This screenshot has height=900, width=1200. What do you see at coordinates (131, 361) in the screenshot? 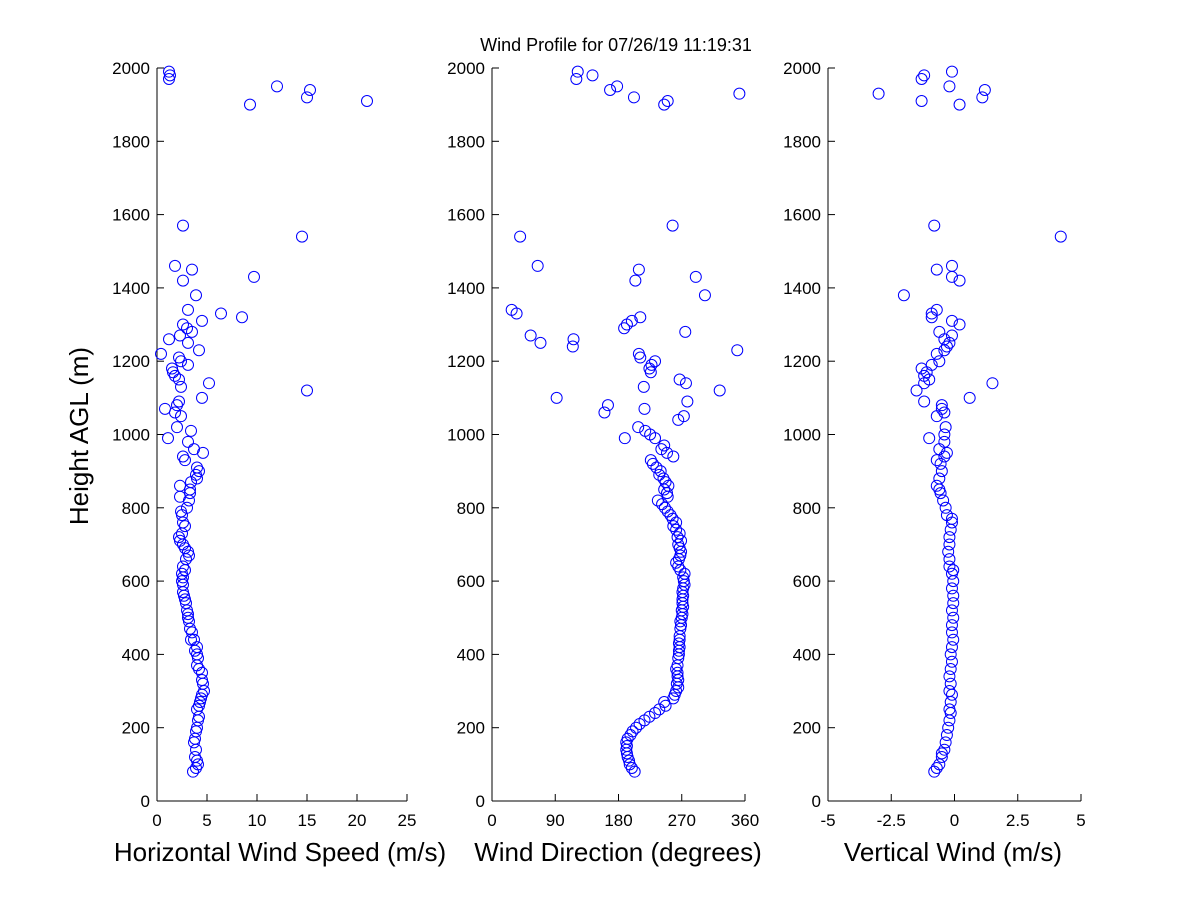
I see `y-tick-label: 1200` at bounding box center [131, 361].